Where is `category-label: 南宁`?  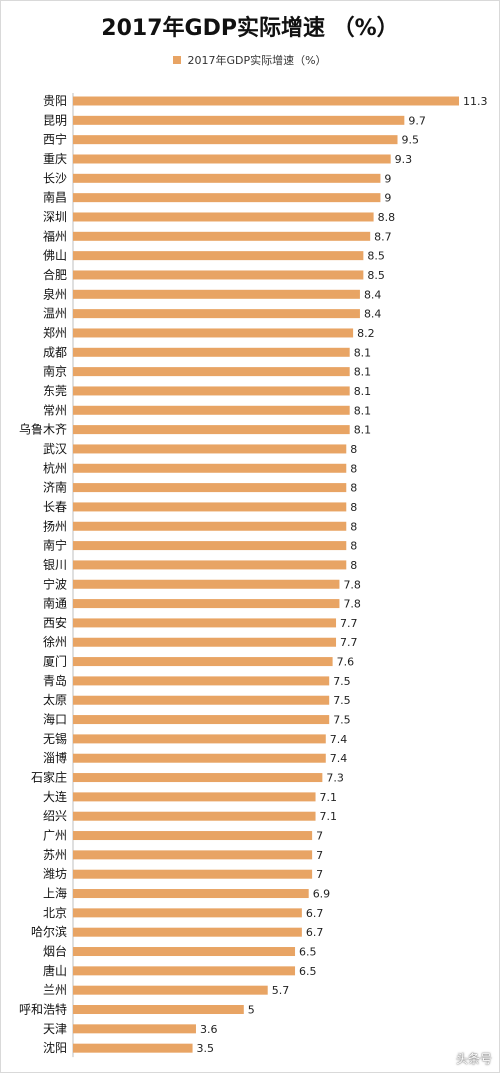
category-label: 南宁 is located at coordinates (55, 545).